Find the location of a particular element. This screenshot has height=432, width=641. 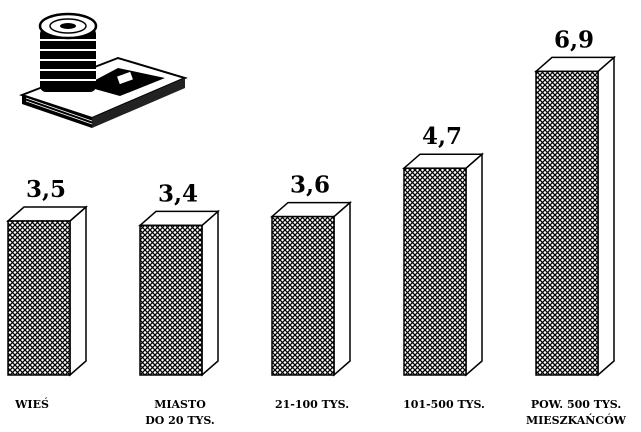

value-label: 3,6 is located at coordinates (310, 185).